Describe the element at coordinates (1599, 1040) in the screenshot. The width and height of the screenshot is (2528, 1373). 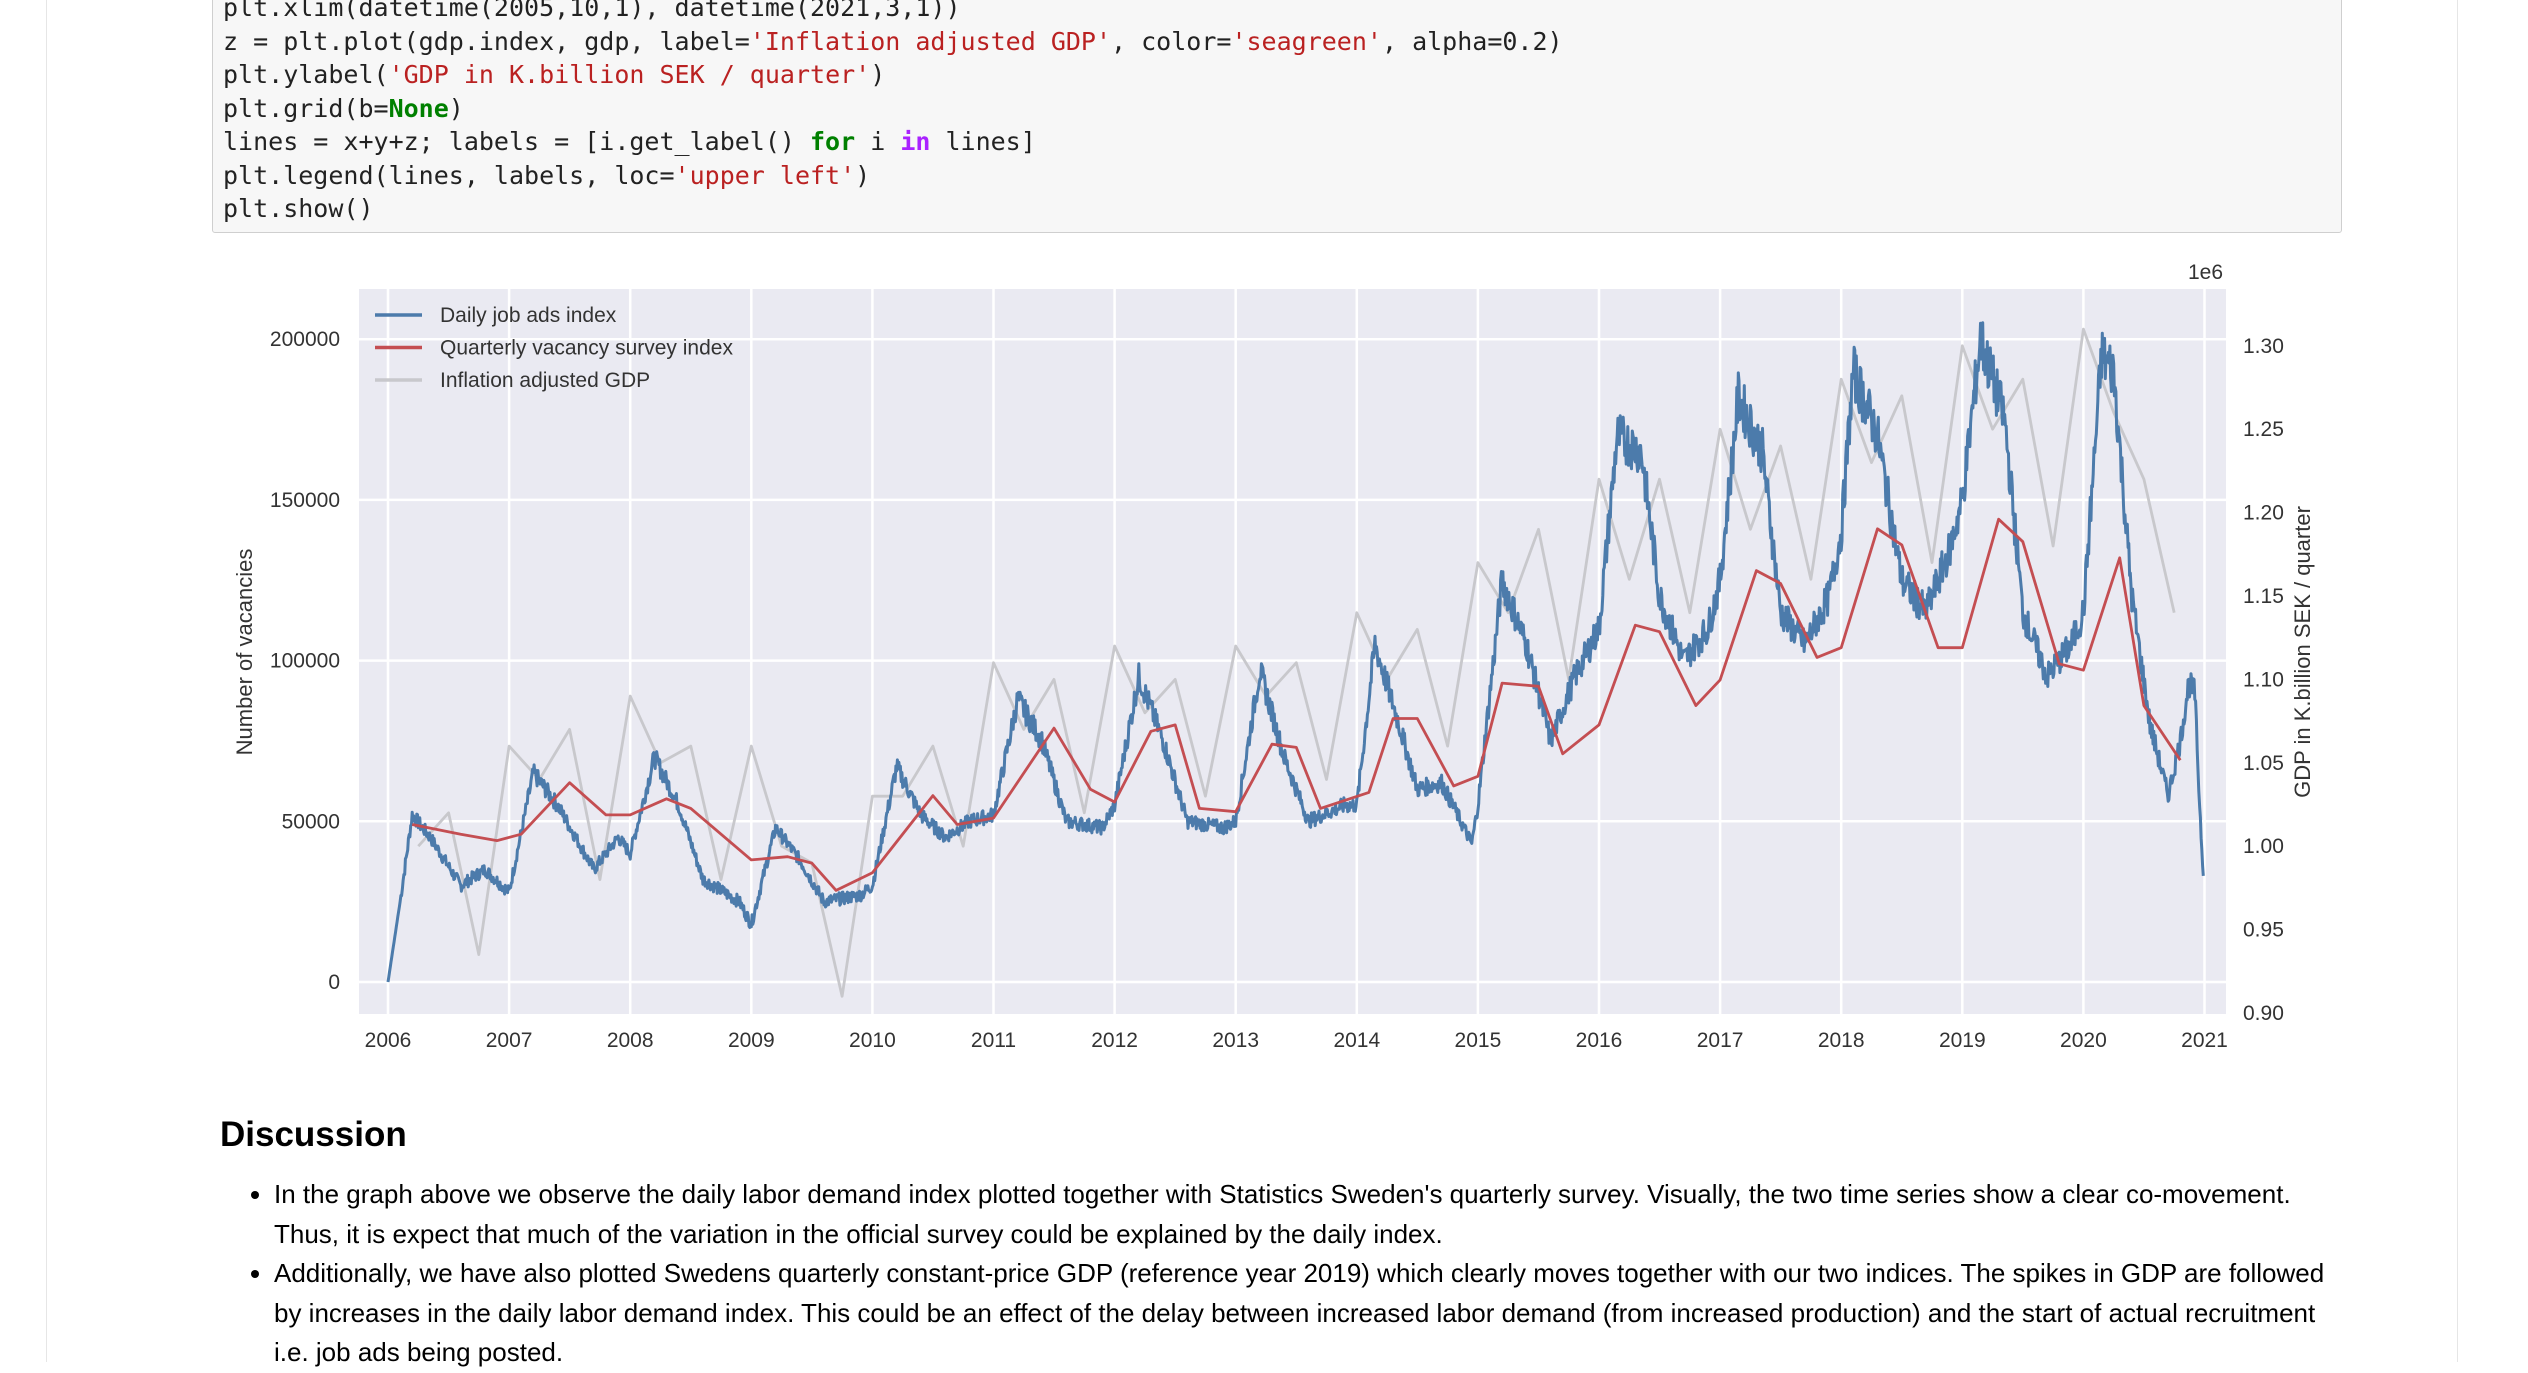
I see `x-tick-label: 2016` at that location.